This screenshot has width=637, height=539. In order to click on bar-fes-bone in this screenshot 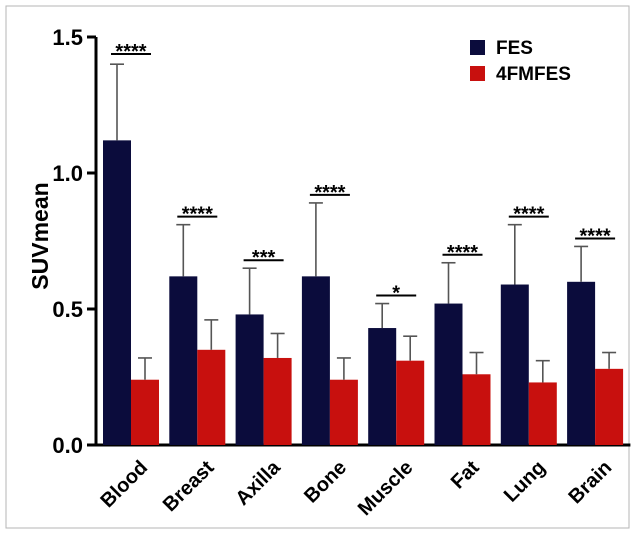, I will do `click(315, 360)`.